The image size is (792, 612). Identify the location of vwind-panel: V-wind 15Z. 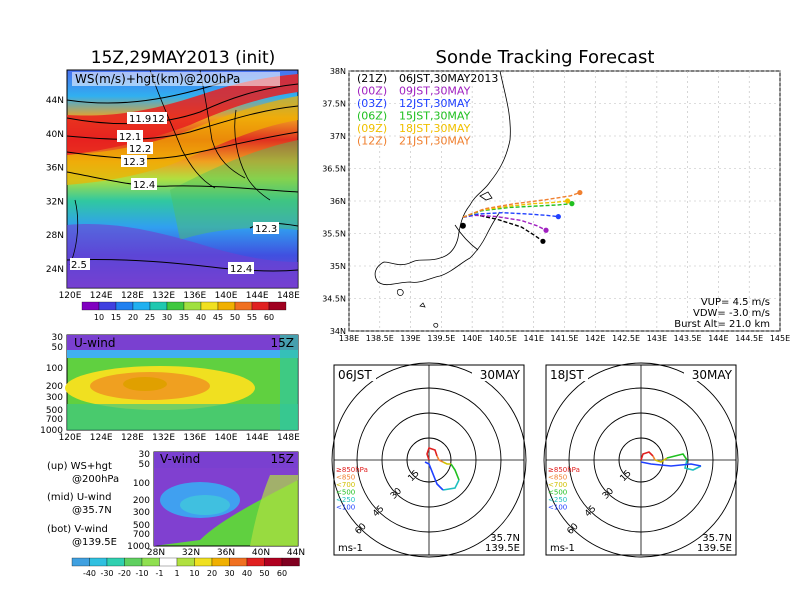
(226, 499).